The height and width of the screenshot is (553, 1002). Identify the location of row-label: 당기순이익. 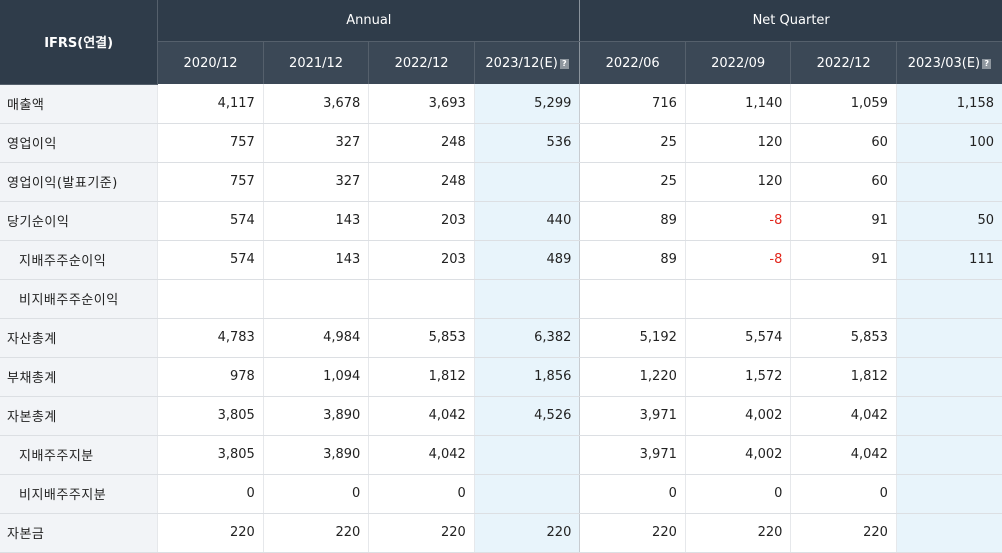
(79, 221).